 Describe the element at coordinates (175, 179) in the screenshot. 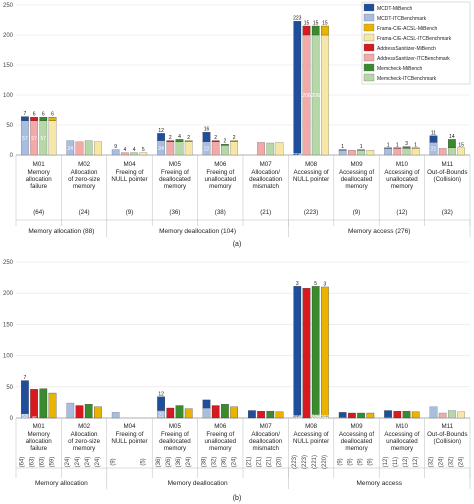

I see `category-name: deallocated` at that location.